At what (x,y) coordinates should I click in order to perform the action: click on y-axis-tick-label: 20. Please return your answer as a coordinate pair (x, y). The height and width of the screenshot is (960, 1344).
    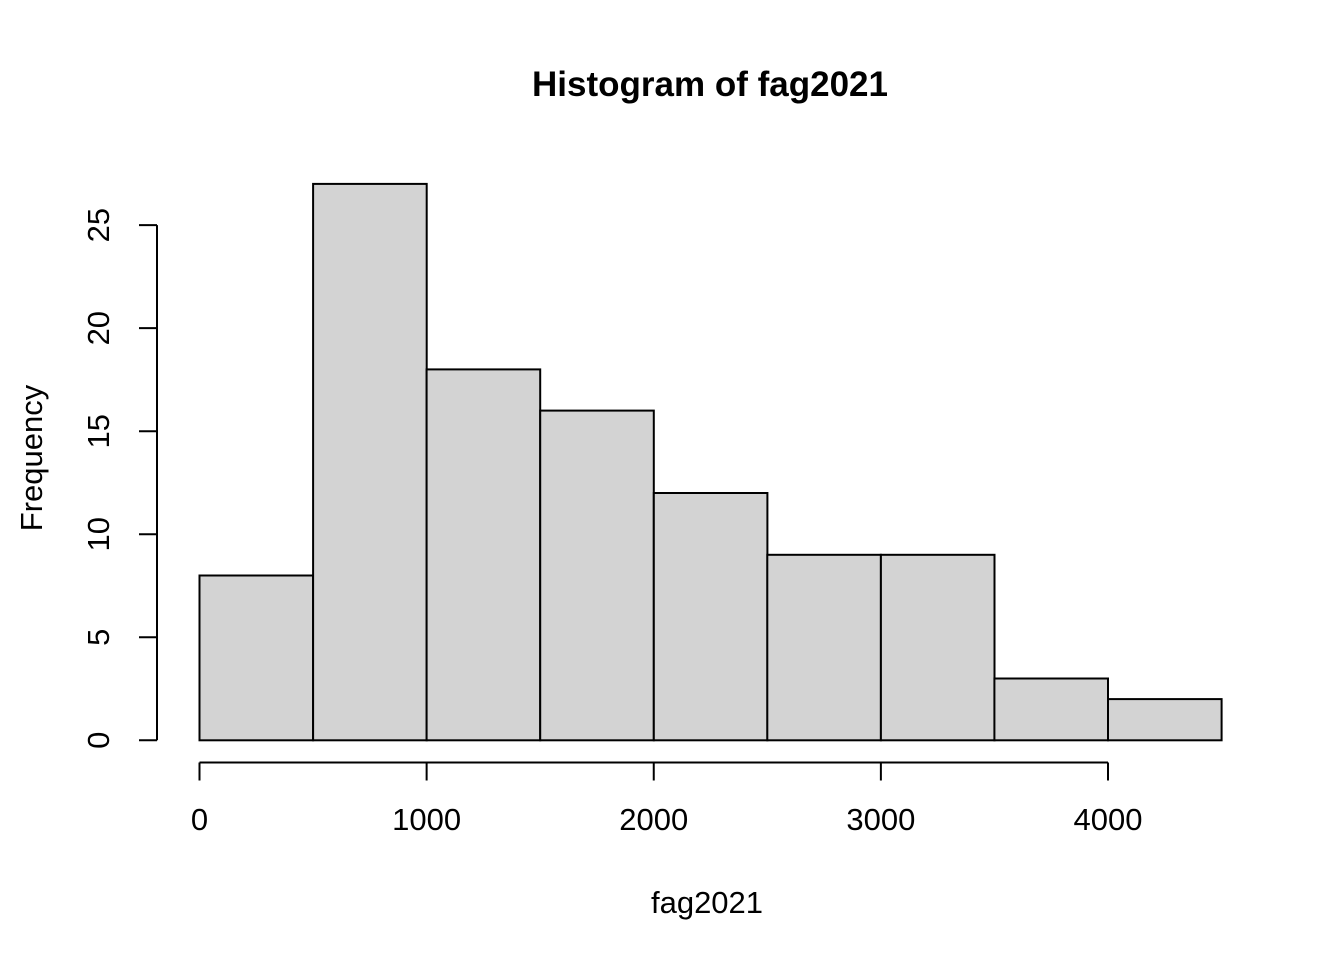
    Looking at the image, I should click on (98, 328).